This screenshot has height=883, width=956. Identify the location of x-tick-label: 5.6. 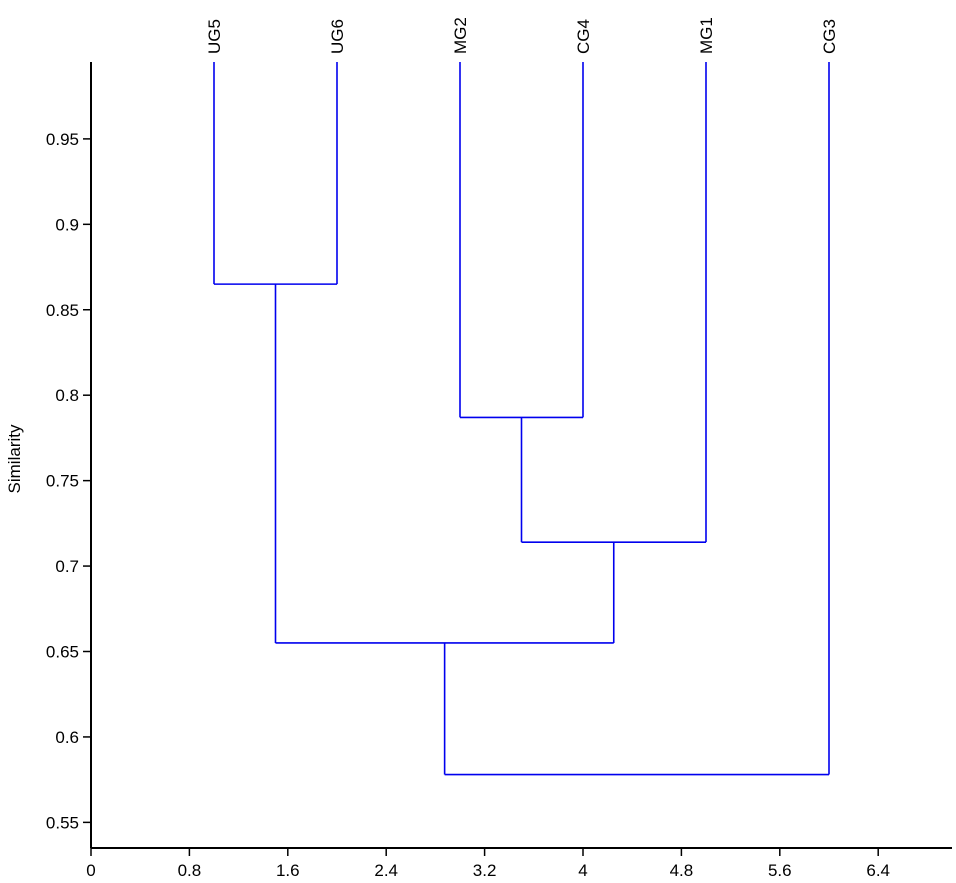
(780, 870).